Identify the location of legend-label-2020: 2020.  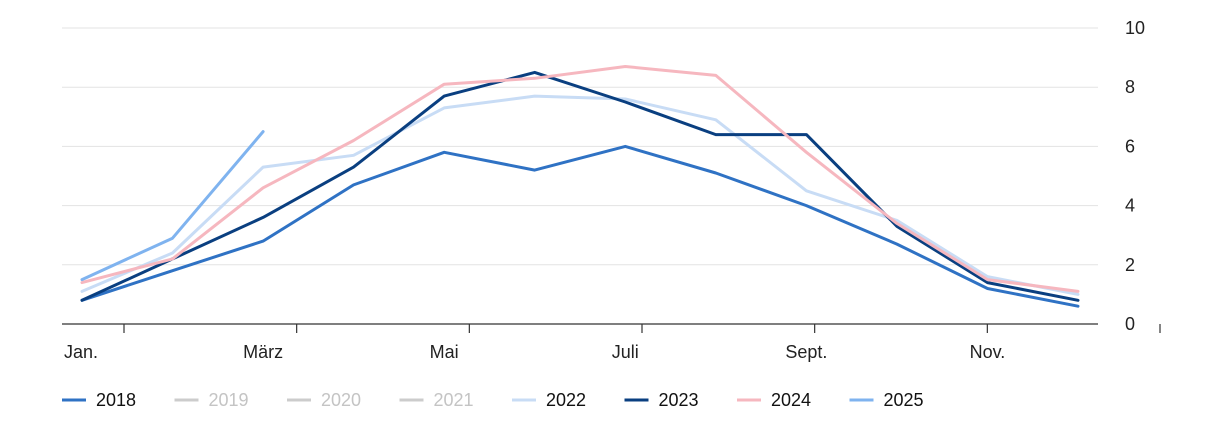
(341, 400).